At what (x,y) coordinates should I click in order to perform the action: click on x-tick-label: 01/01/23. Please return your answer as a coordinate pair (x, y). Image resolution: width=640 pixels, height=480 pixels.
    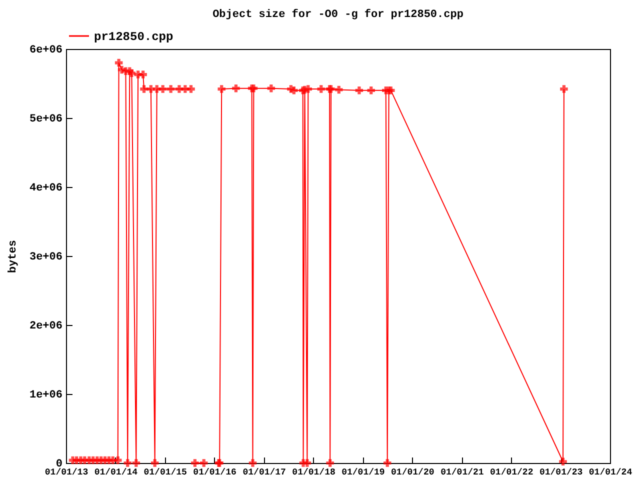
    Looking at the image, I should click on (561, 473).